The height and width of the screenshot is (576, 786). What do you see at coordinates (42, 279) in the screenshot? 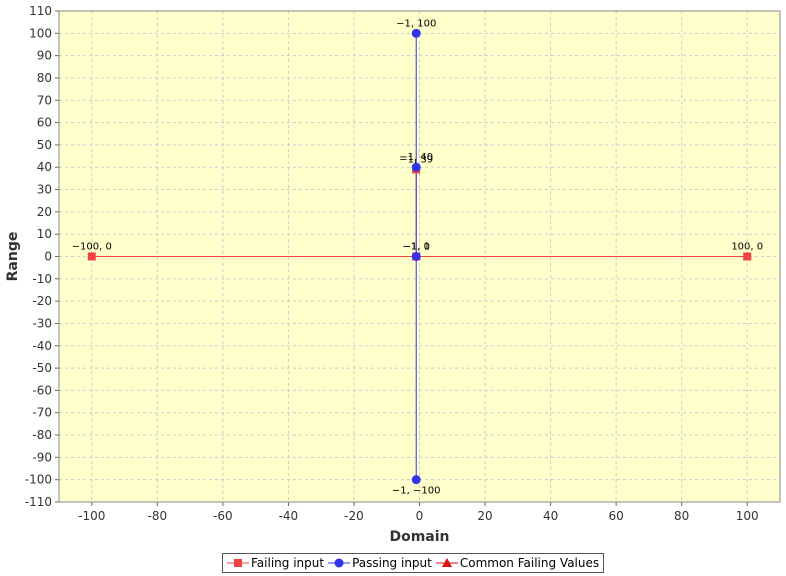
I see `y-tick-label: -10` at bounding box center [42, 279].